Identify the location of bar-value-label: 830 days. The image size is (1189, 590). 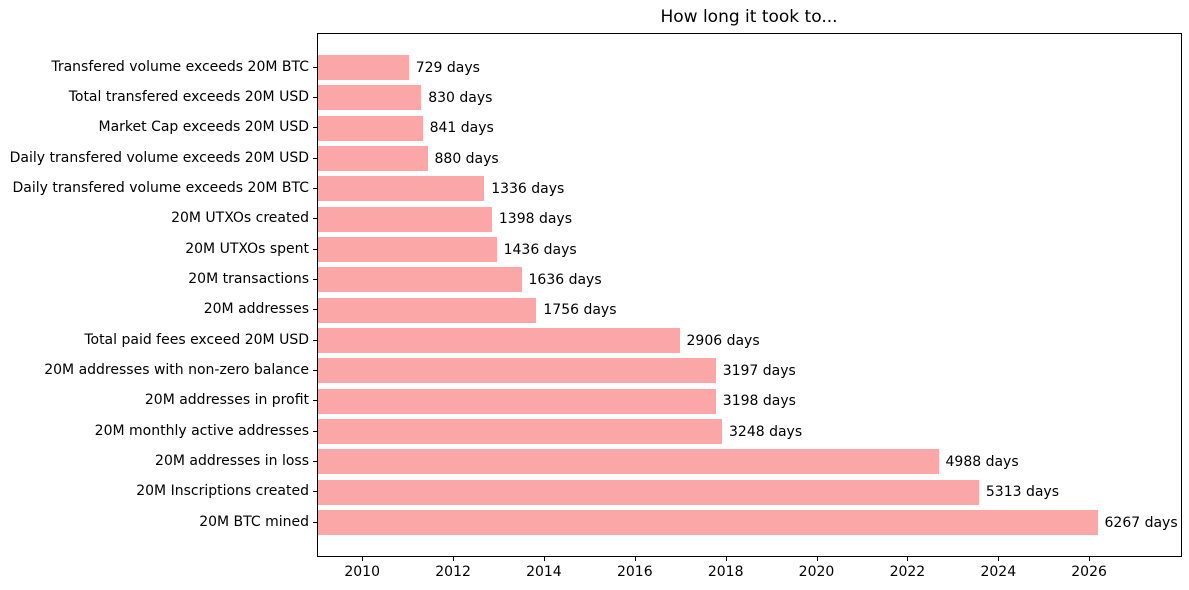
(460, 97).